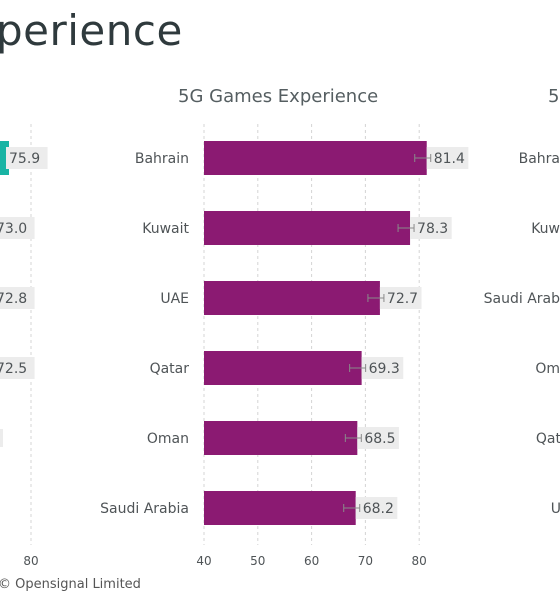 The image size is (560, 600). What do you see at coordinates (522, 299) in the screenshot?
I see `category-label: Saudi Arab` at bounding box center [522, 299].